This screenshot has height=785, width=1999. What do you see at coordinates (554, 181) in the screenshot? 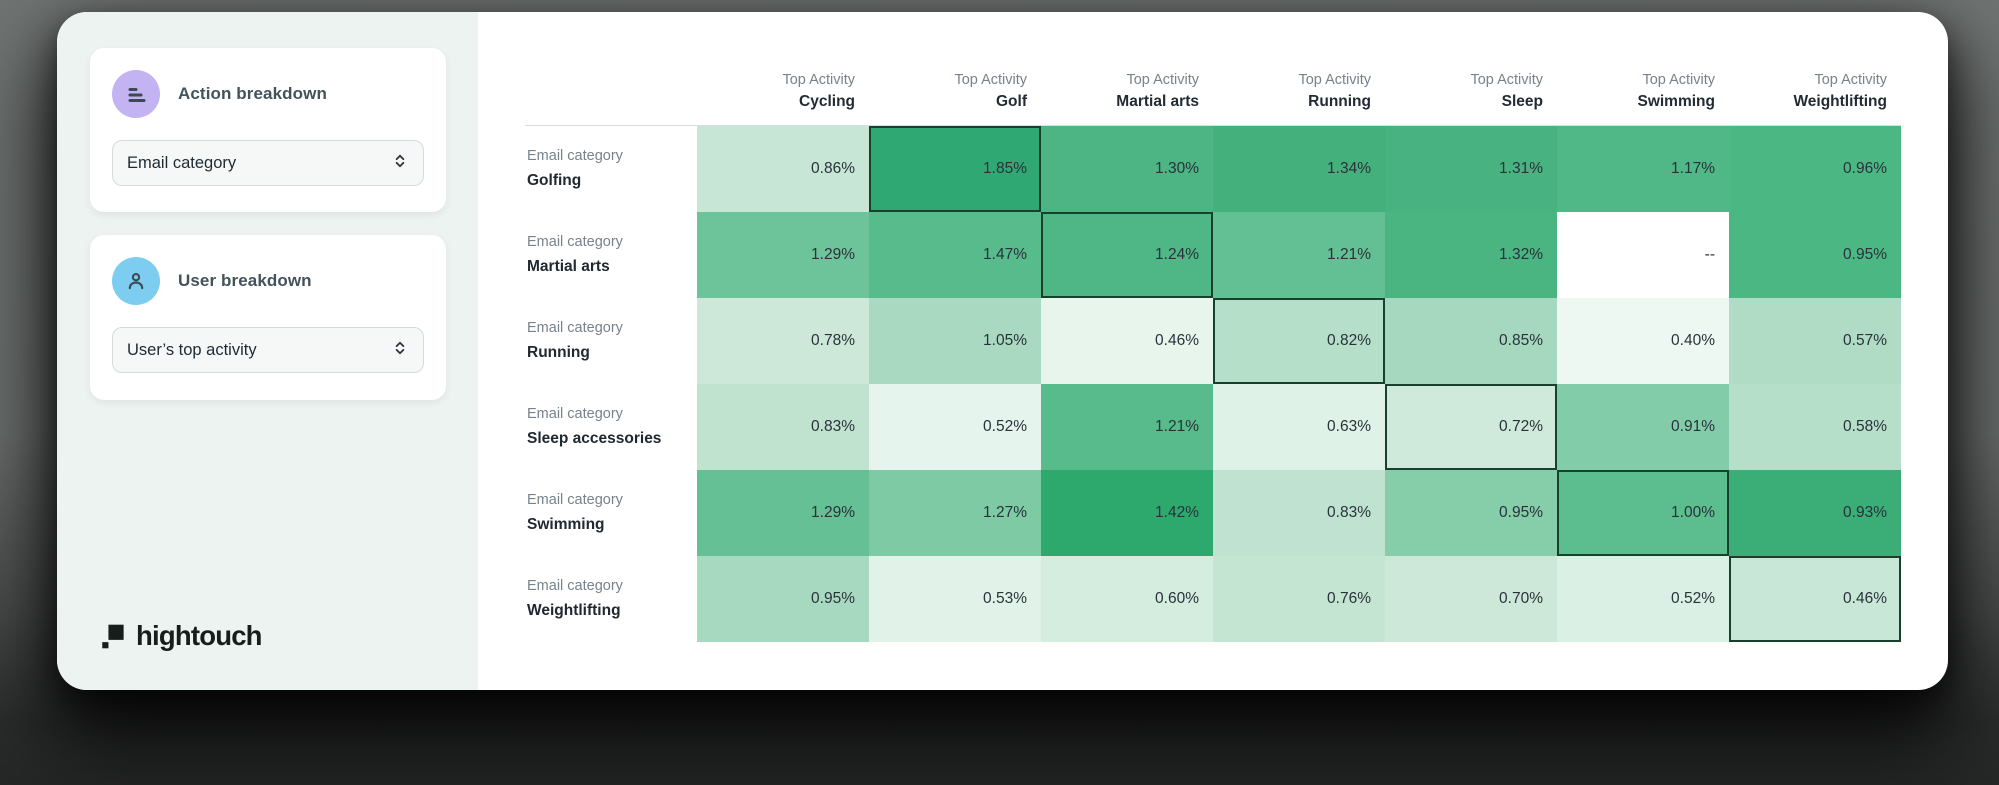
I see `row-header-label: Golfing` at bounding box center [554, 181].